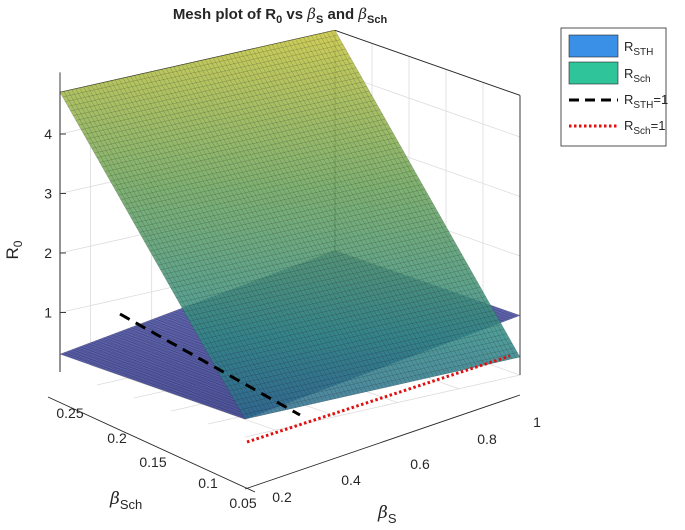 Image resolution: width=685 pixels, height=530 pixels. I want to click on threshold-line-sch, so click(378, 399).